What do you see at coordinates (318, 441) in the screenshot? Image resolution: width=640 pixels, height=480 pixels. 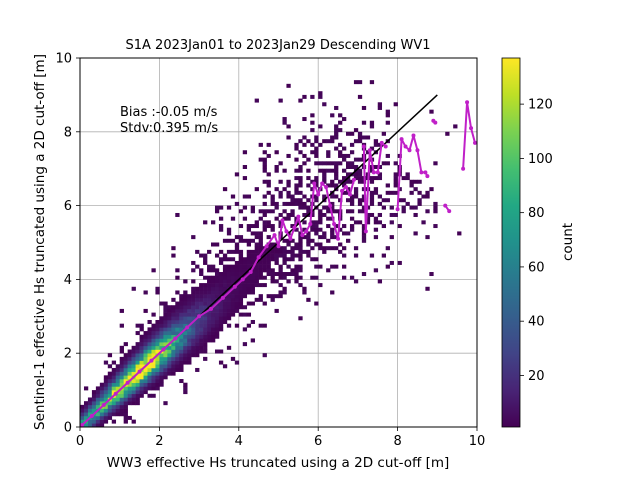 I see `x-tick-label: 6` at bounding box center [318, 441].